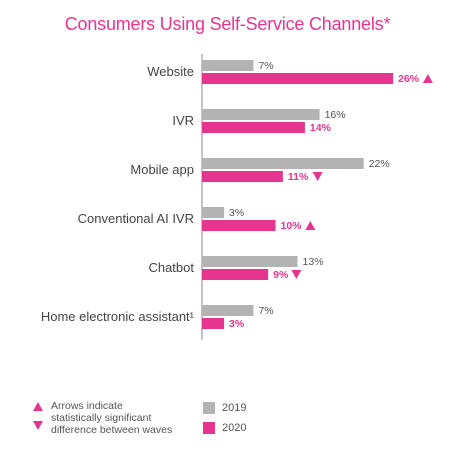 The height and width of the screenshot is (460, 455). I want to click on category-label: Chatbot, so click(171, 267).